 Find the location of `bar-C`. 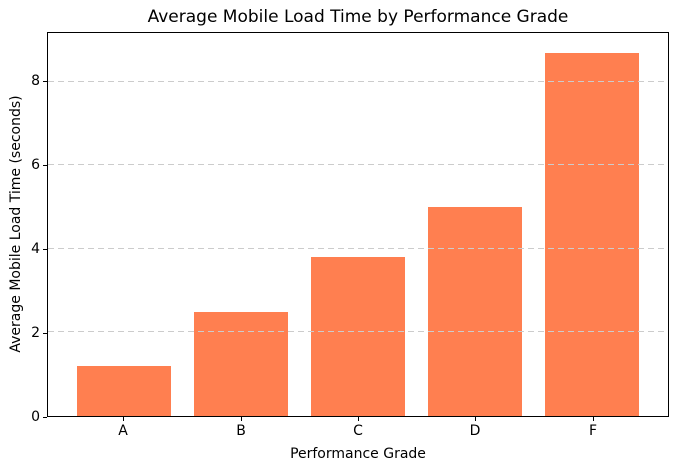

bar-C is located at coordinates (358, 336).